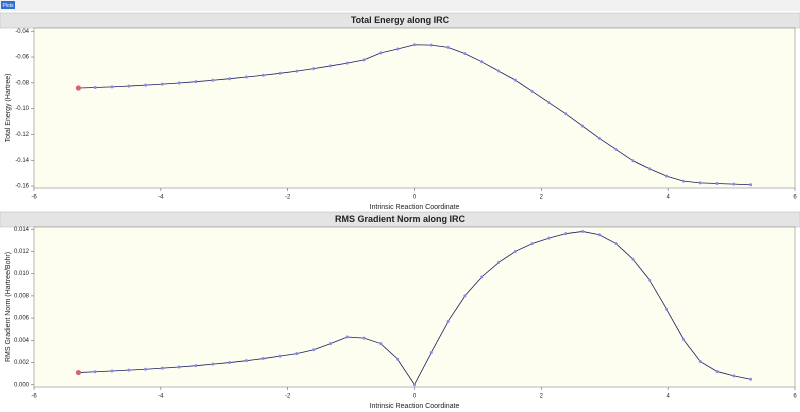 The image size is (800, 412). I want to click on y-tick-label: 0.006, so click(22, 319).